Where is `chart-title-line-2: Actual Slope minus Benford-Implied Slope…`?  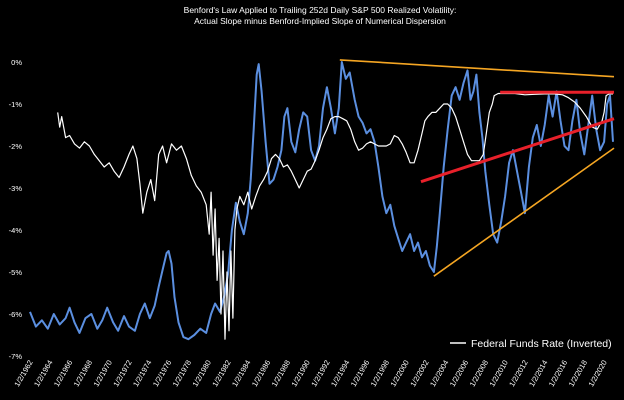
chart-title-line-2: Actual Slope minus Benford-Implied Slope… is located at coordinates (320, 21).